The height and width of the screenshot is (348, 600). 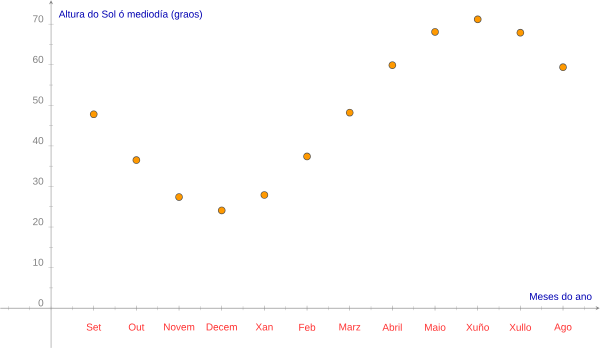 I want to click on y-tick-label: 70, so click(x=38, y=18).